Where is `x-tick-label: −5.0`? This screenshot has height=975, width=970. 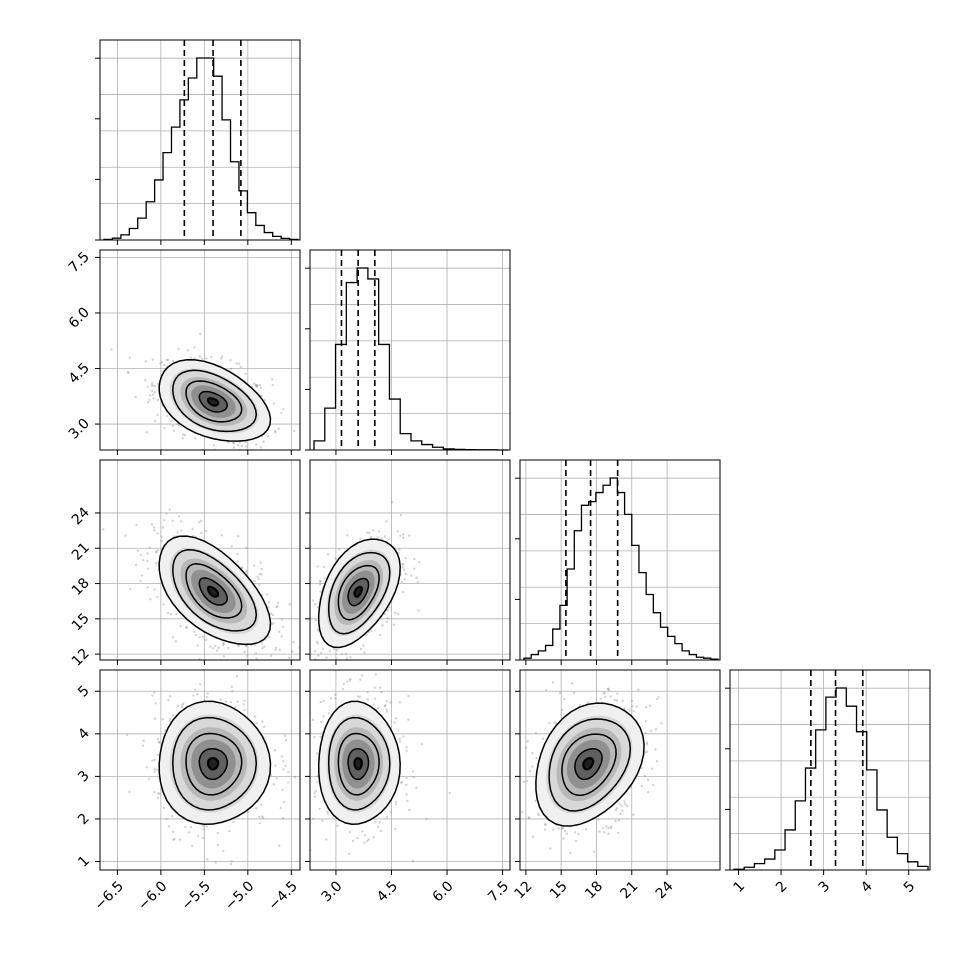 x-tick-label: −5.0 is located at coordinates (239, 895).